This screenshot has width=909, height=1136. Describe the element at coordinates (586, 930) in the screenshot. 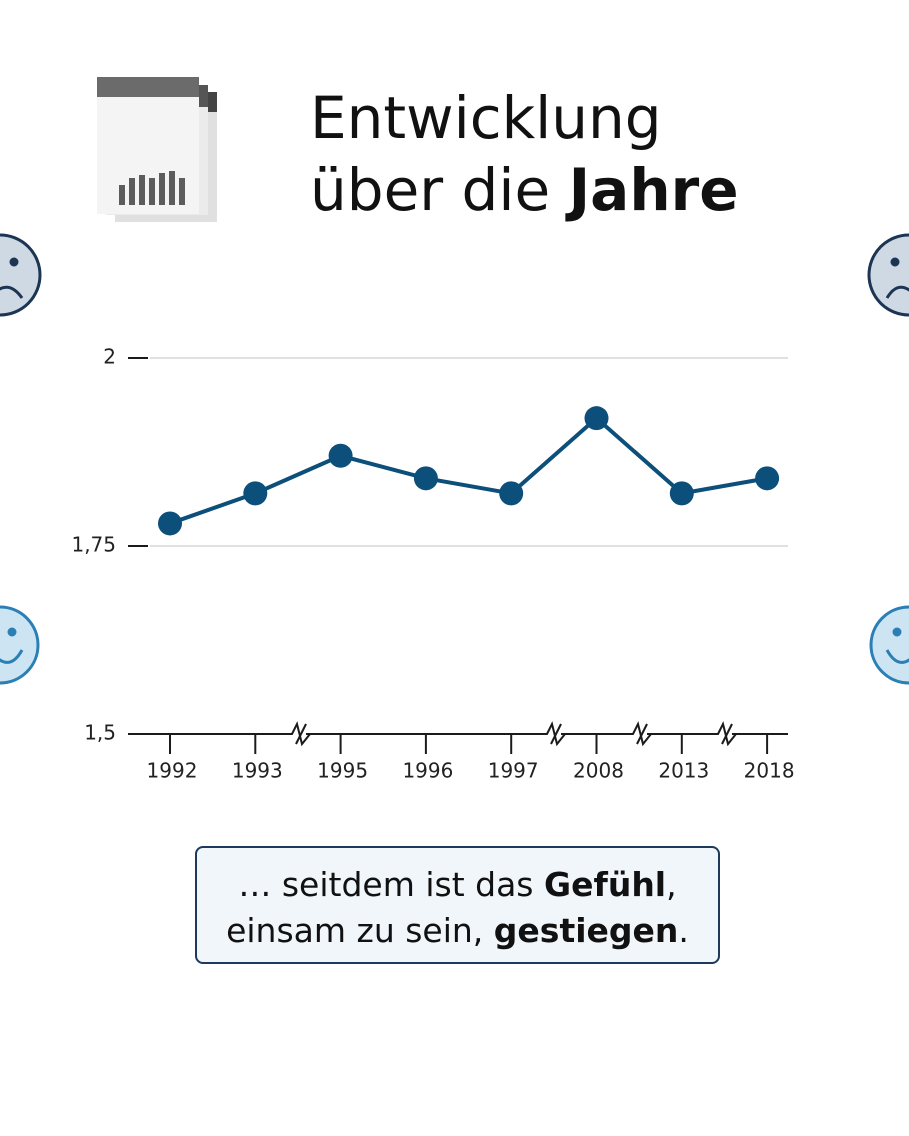

I see `annotation-bold: gestiegen` at that location.